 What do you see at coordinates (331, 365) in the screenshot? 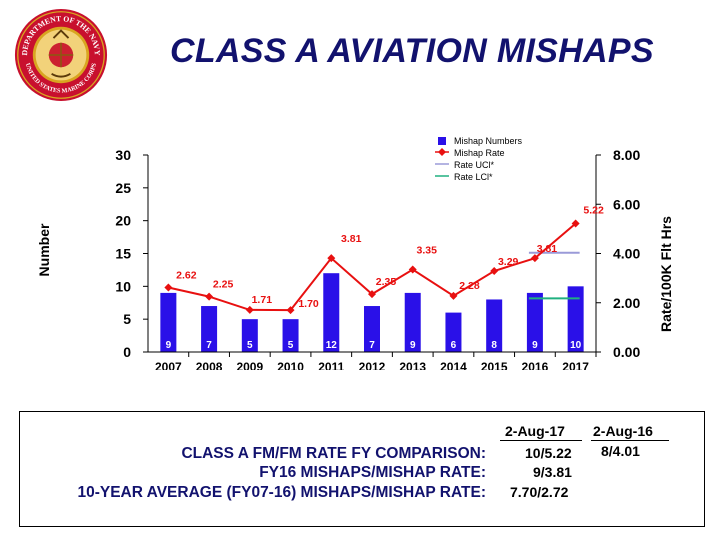
I see `x-tick-label: 2011` at bounding box center [331, 365].